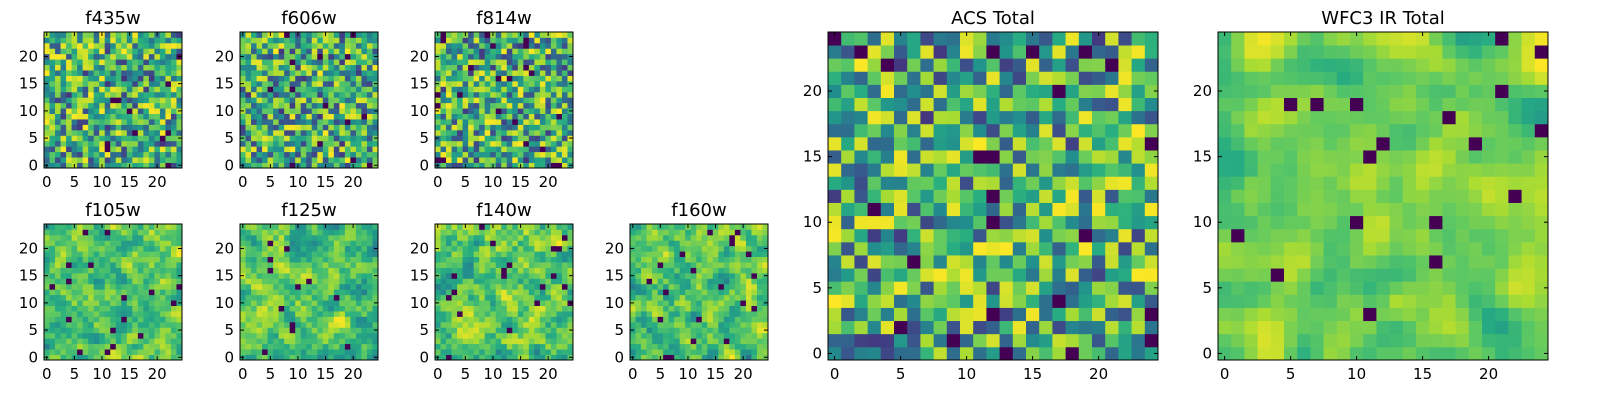 The image size is (1600, 400). I want to click on heatmap-cells, so click(309, 100).